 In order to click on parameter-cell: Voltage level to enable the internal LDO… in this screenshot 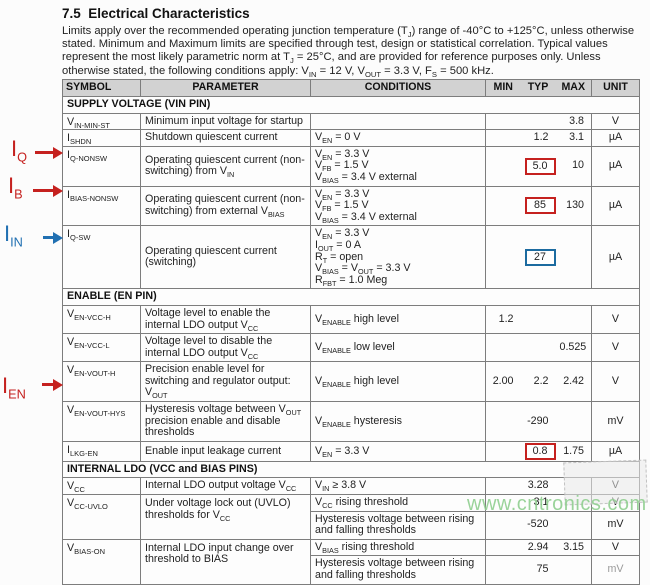, I will do `click(225, 319)`.